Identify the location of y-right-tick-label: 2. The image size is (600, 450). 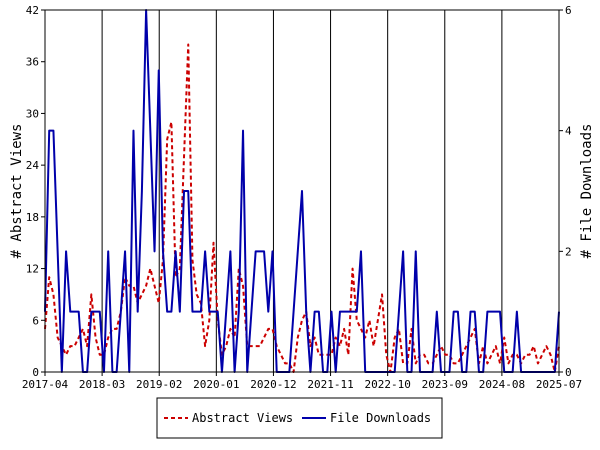
(568, 251).